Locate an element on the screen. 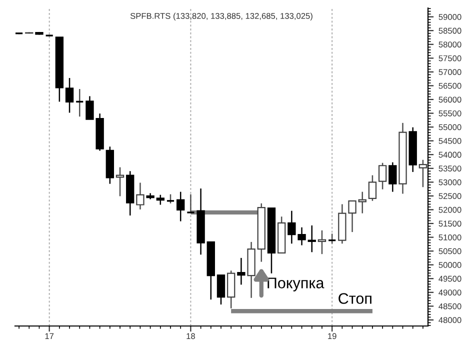  y-tick-label: 56000 is located at coordinates (450, 99).